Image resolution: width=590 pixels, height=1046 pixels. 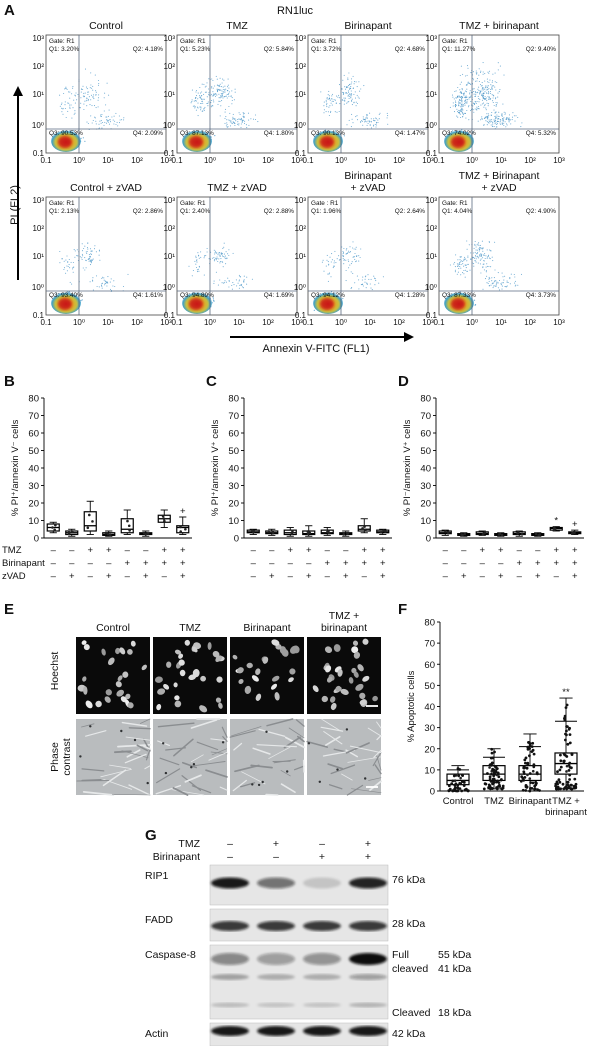 I want to click on blot-membrane, so click(x=299, y=1034).